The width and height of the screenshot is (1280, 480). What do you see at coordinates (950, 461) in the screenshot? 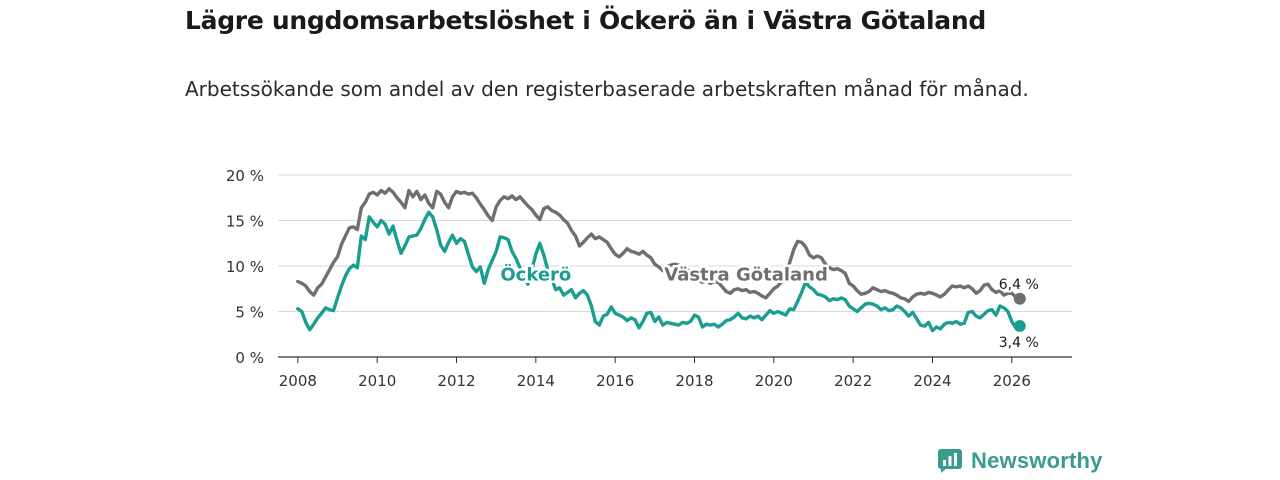
I see `newsworthy-logo-icon` at bounding box center [950, 461].